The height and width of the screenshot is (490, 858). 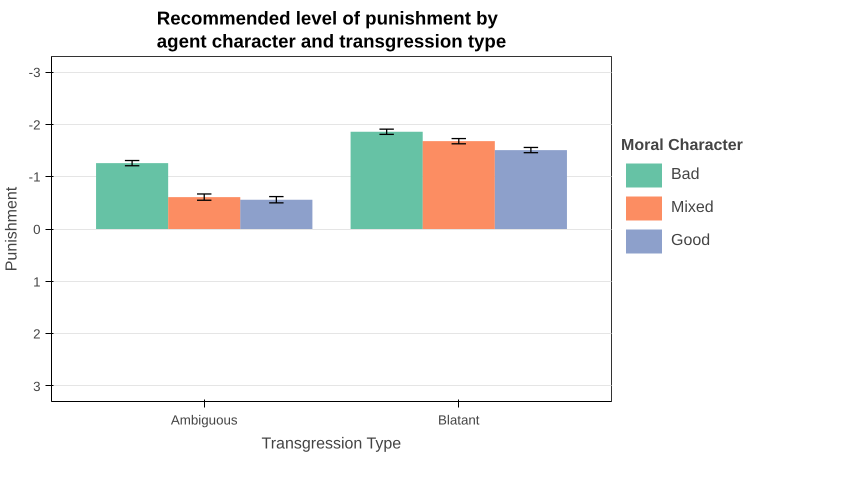 What do you see at coordinates (682, 146) in the screenshot?
I see `legend-title: Moral Character` at bounding box center [682, 146].